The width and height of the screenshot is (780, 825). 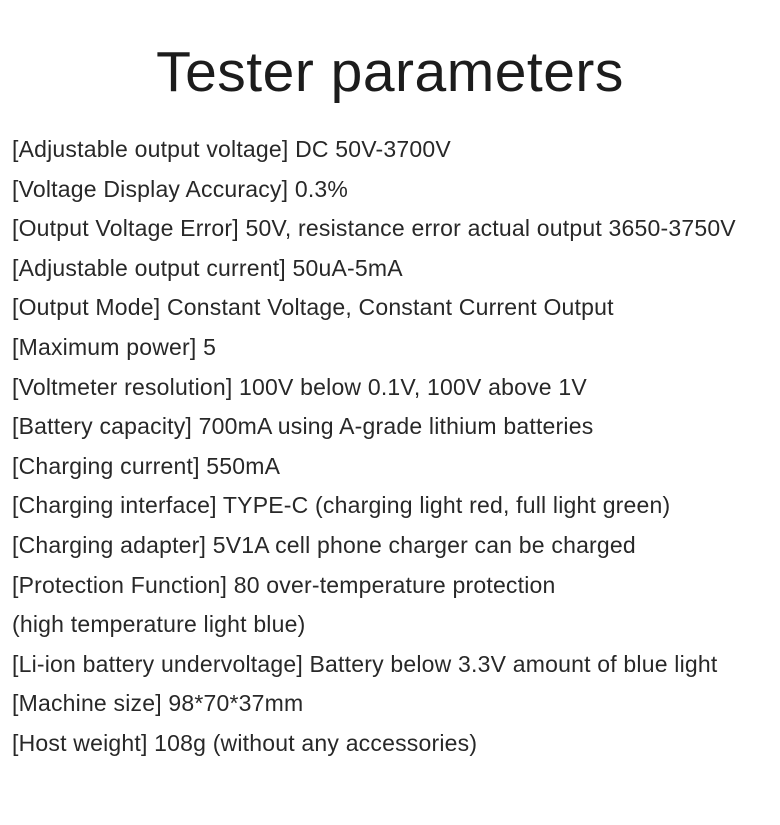 What do you see at coordinates (154, 149) in the screenshot?
I see `parameter-label: [Adjustable output voltage]` at bounding box center [154, 149].